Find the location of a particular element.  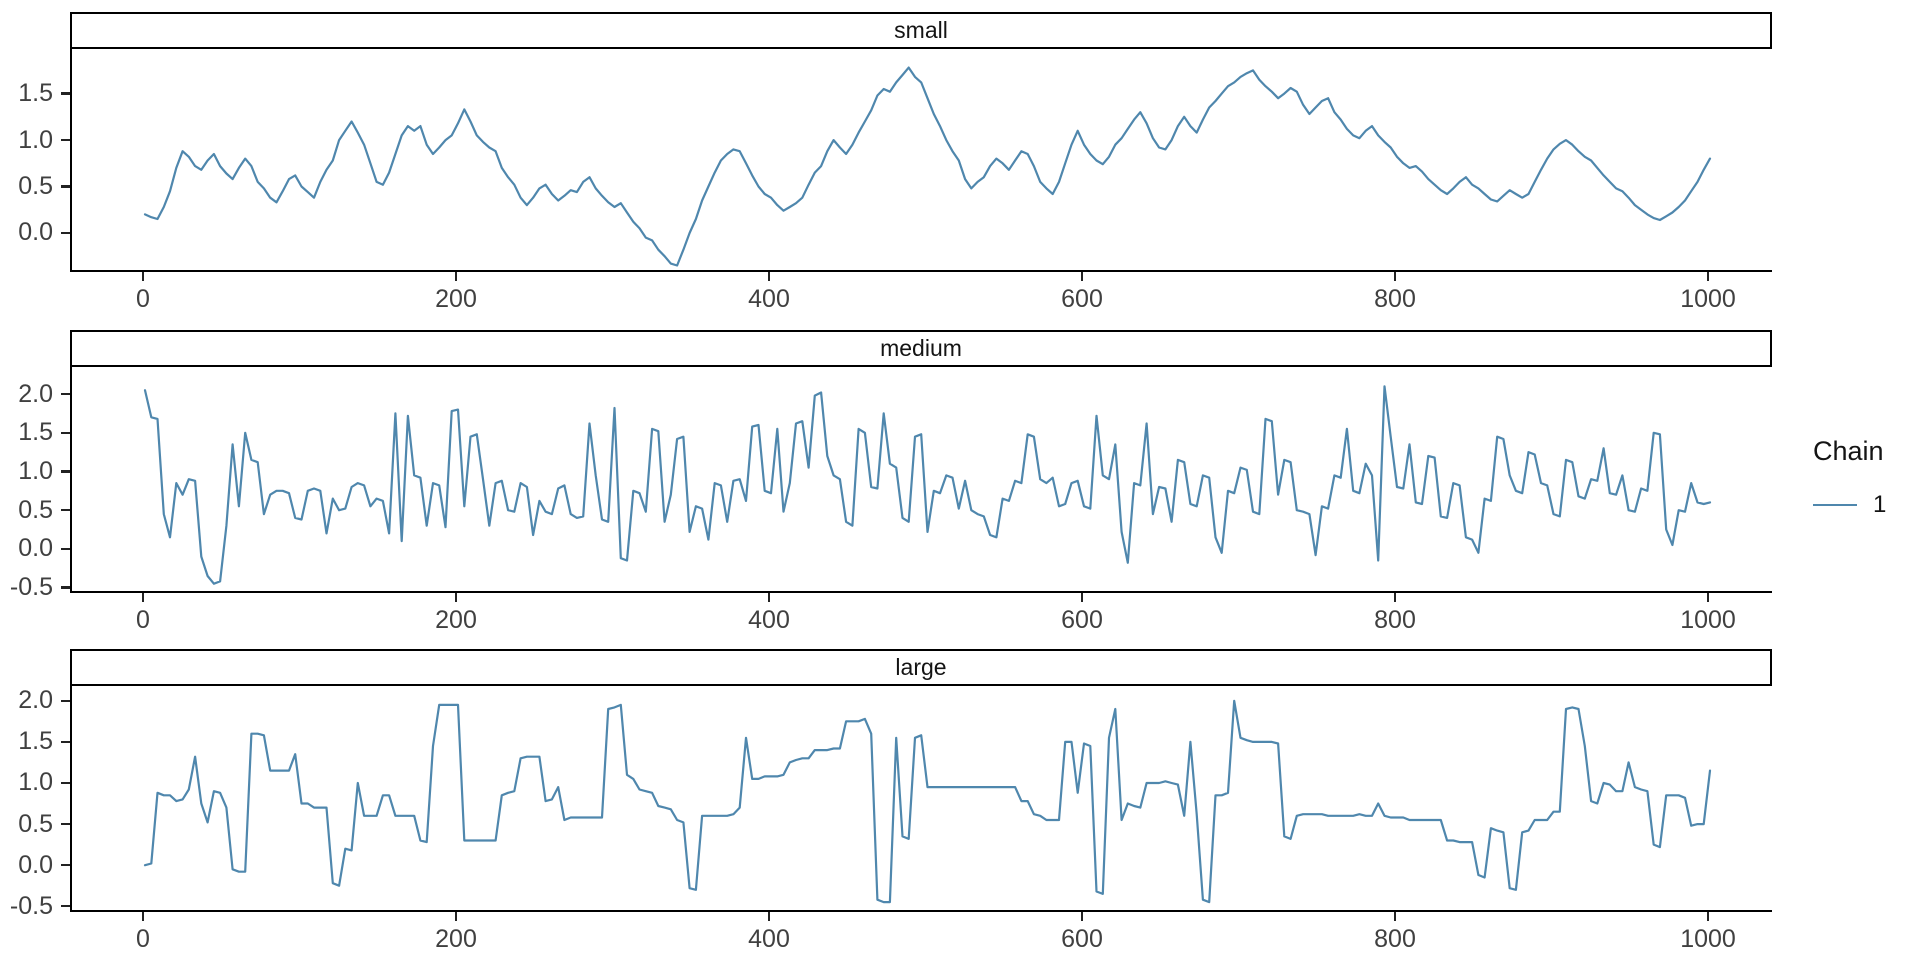

facet-strip-label: small is located at coordinates (921, 30).